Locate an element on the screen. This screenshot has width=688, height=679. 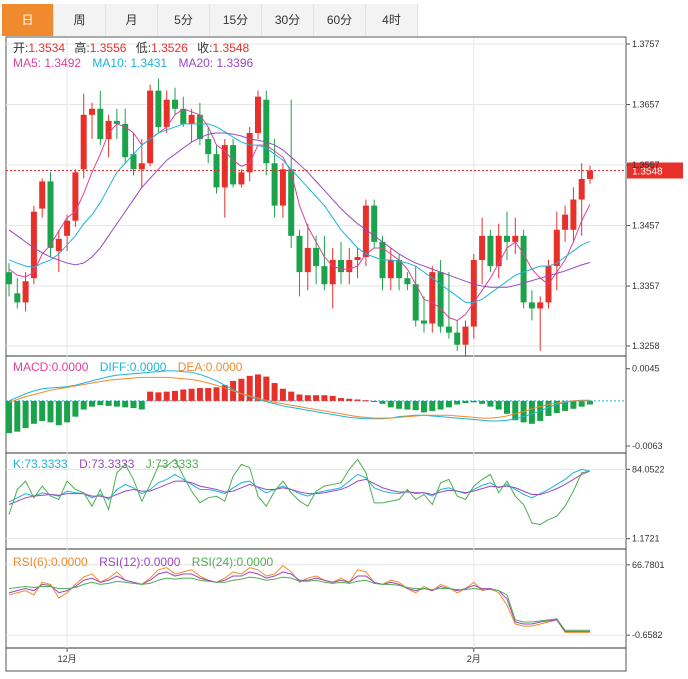
k-line is located at coordinates (299, 485).